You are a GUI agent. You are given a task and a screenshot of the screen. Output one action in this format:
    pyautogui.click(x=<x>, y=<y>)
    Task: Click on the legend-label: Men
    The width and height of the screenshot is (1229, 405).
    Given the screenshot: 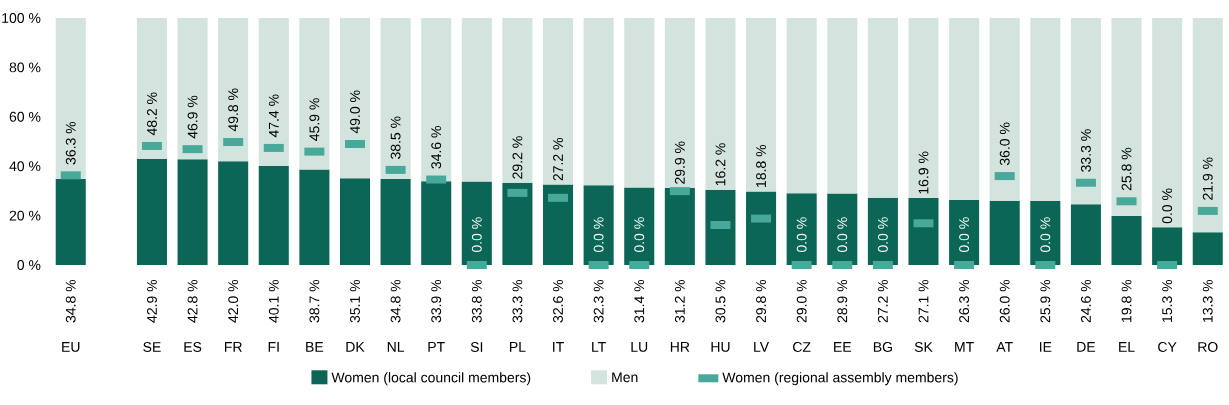 What is the action you would take?
    pyautogui.click(x=625, y=377)
    